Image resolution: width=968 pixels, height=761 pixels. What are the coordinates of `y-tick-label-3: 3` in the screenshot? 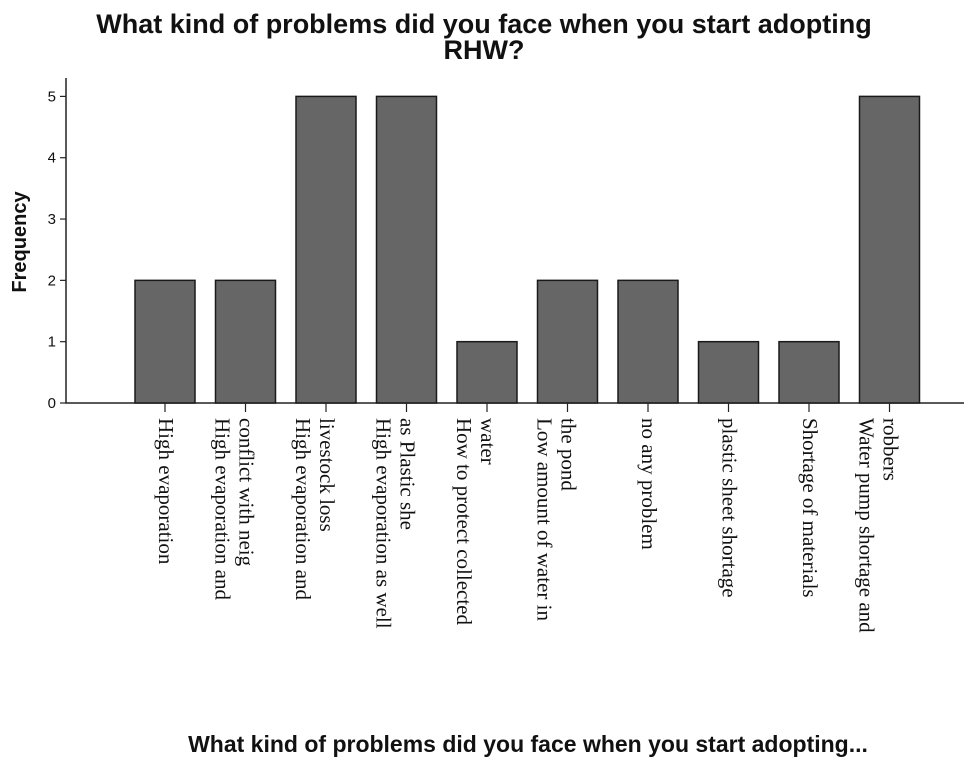 It's located at (52, 219).